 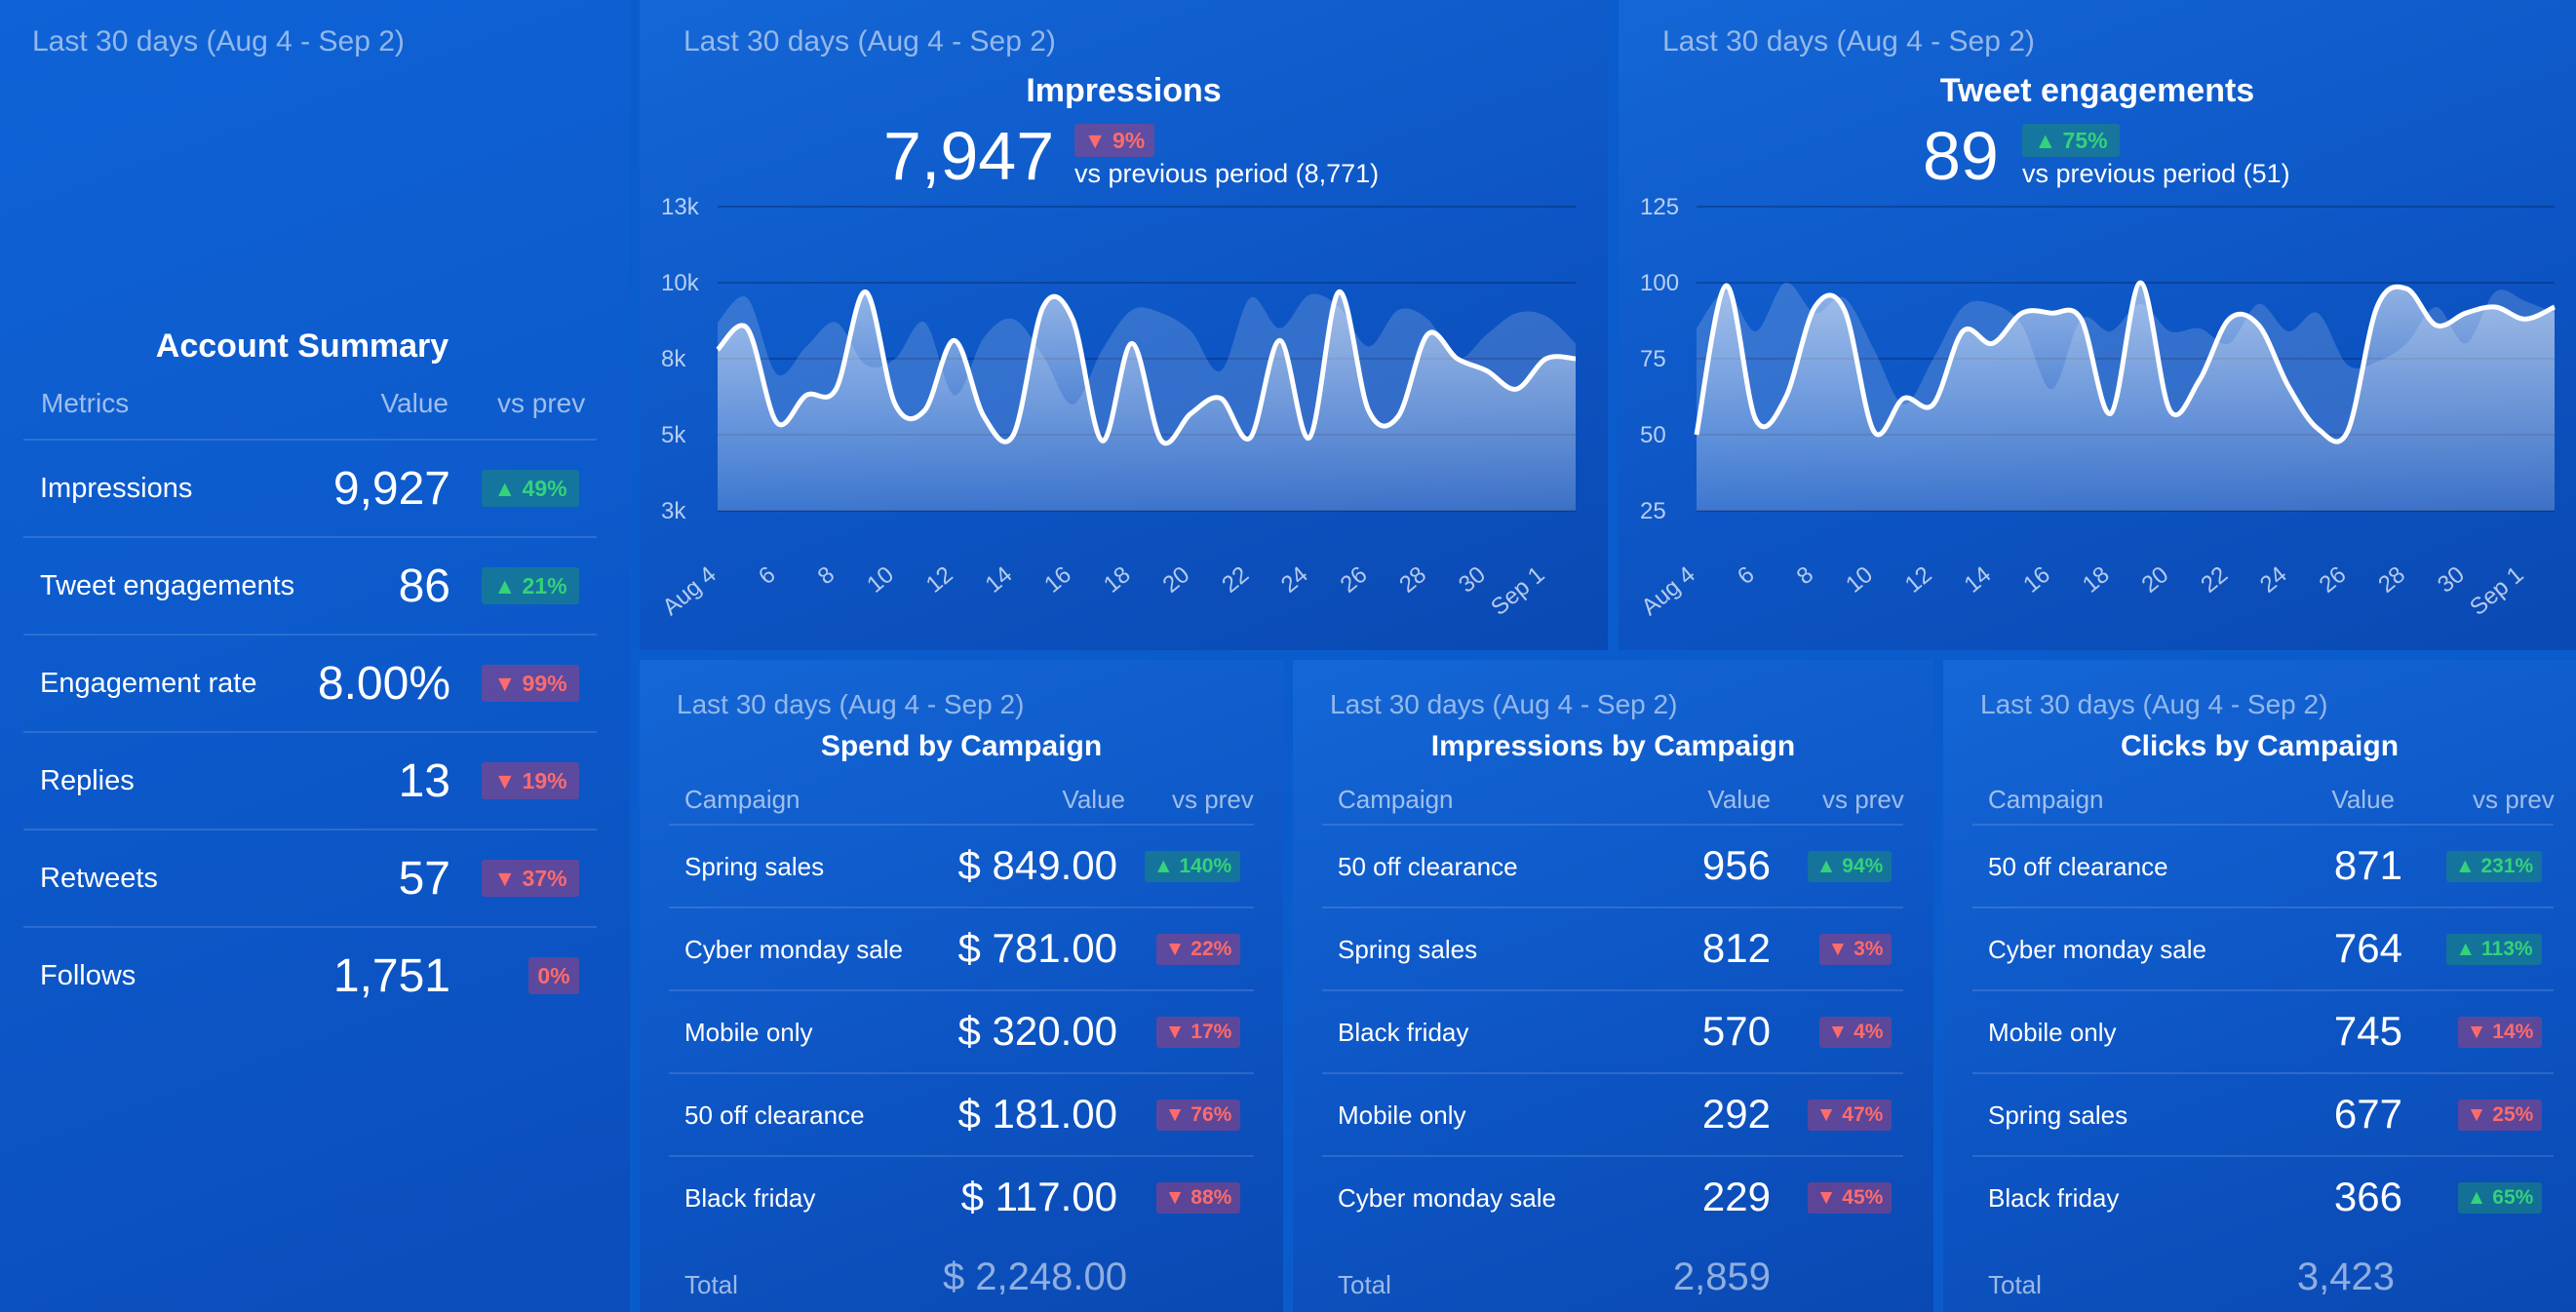 What do you see at coordinates (310, 586) in the screenshot?
I see `summary-row: Tweet engagements 86 ▲ 21%` at bounding box center [310, 586].